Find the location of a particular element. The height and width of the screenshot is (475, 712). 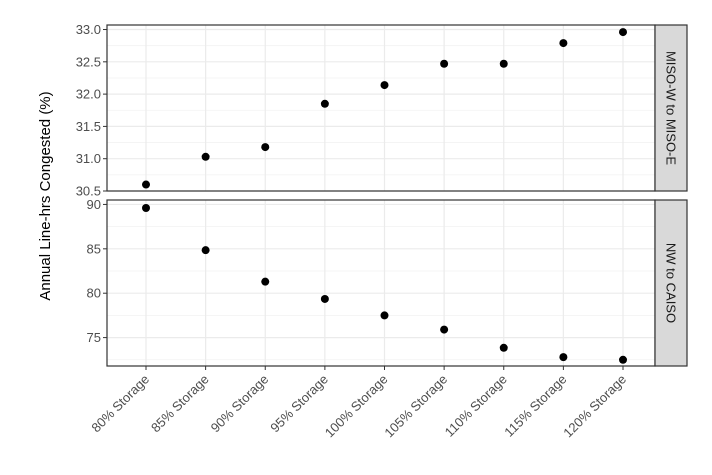

y-tick-label: 90 is located at coordinates (94, 204).